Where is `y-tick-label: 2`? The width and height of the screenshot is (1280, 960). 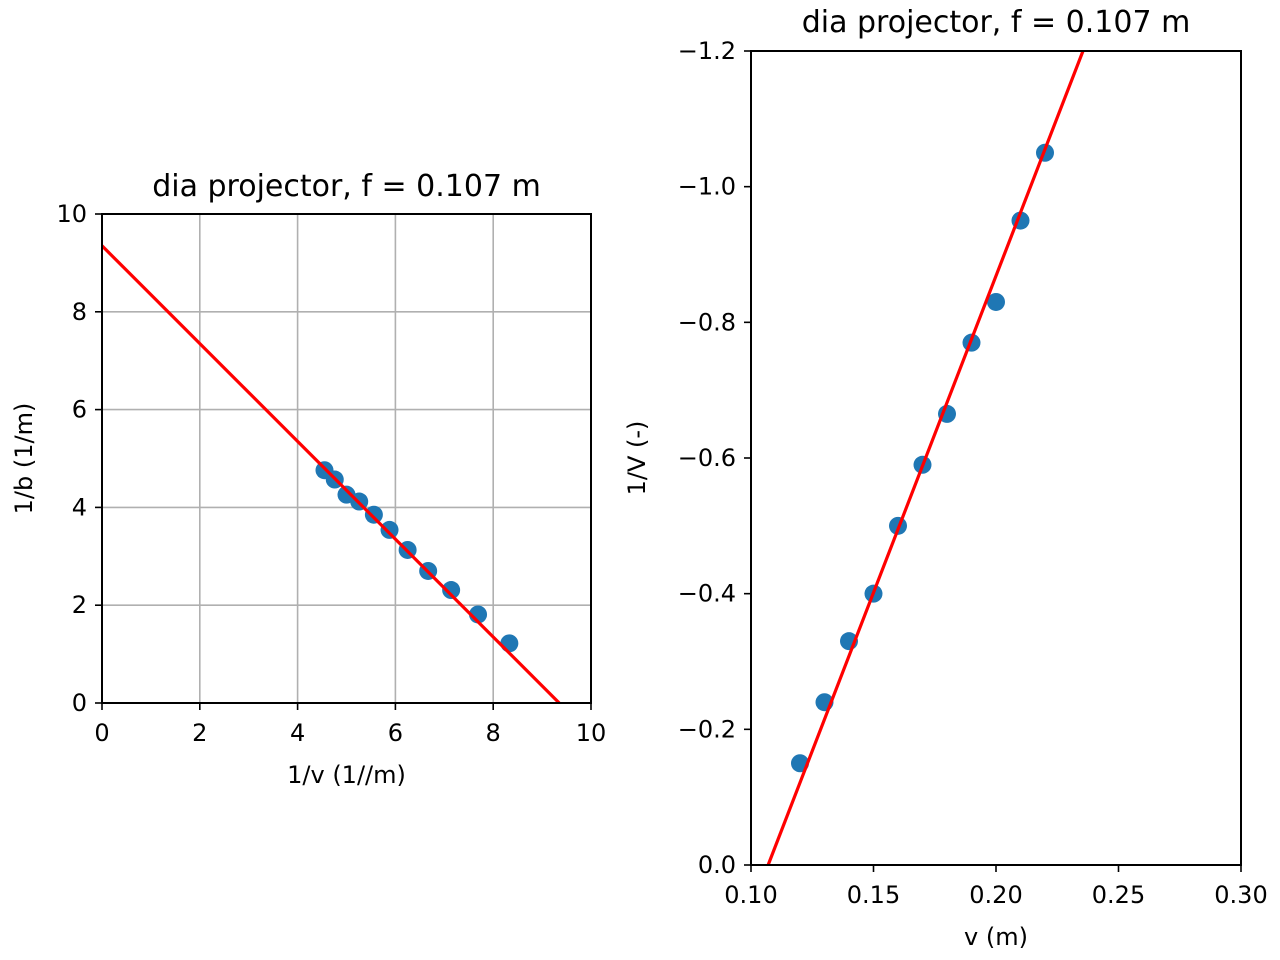
y-tick-label: 2 is located at coordinates (79, 605).